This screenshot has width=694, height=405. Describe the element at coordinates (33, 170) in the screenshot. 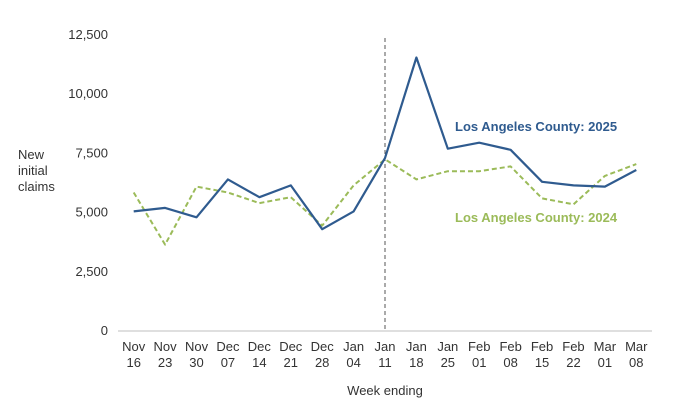

I see `y-axis-label-line-2: initial` at that location.